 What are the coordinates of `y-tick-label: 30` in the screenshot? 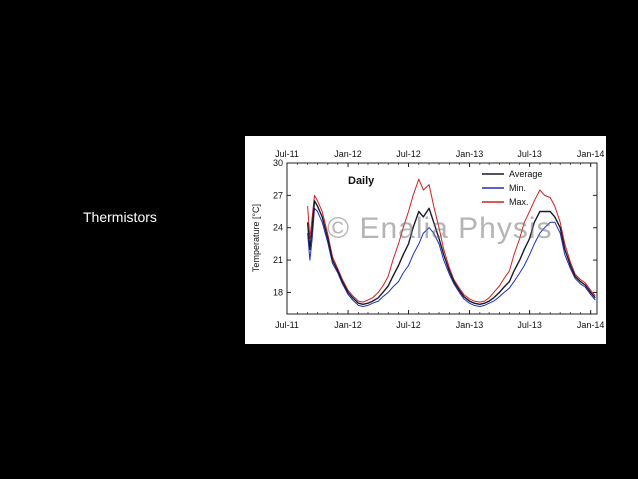 It's located at (278, 163).